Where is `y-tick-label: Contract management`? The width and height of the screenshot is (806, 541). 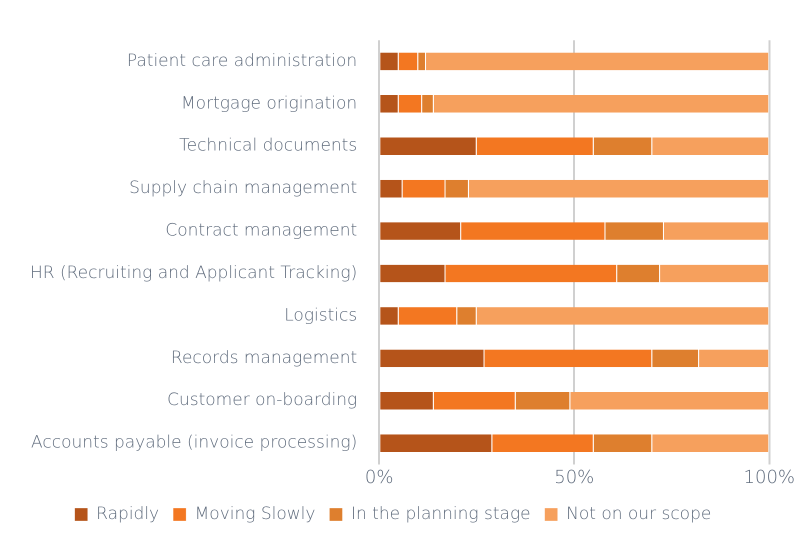
y-tick-label: Contract management is located at coordinates (261, 230).